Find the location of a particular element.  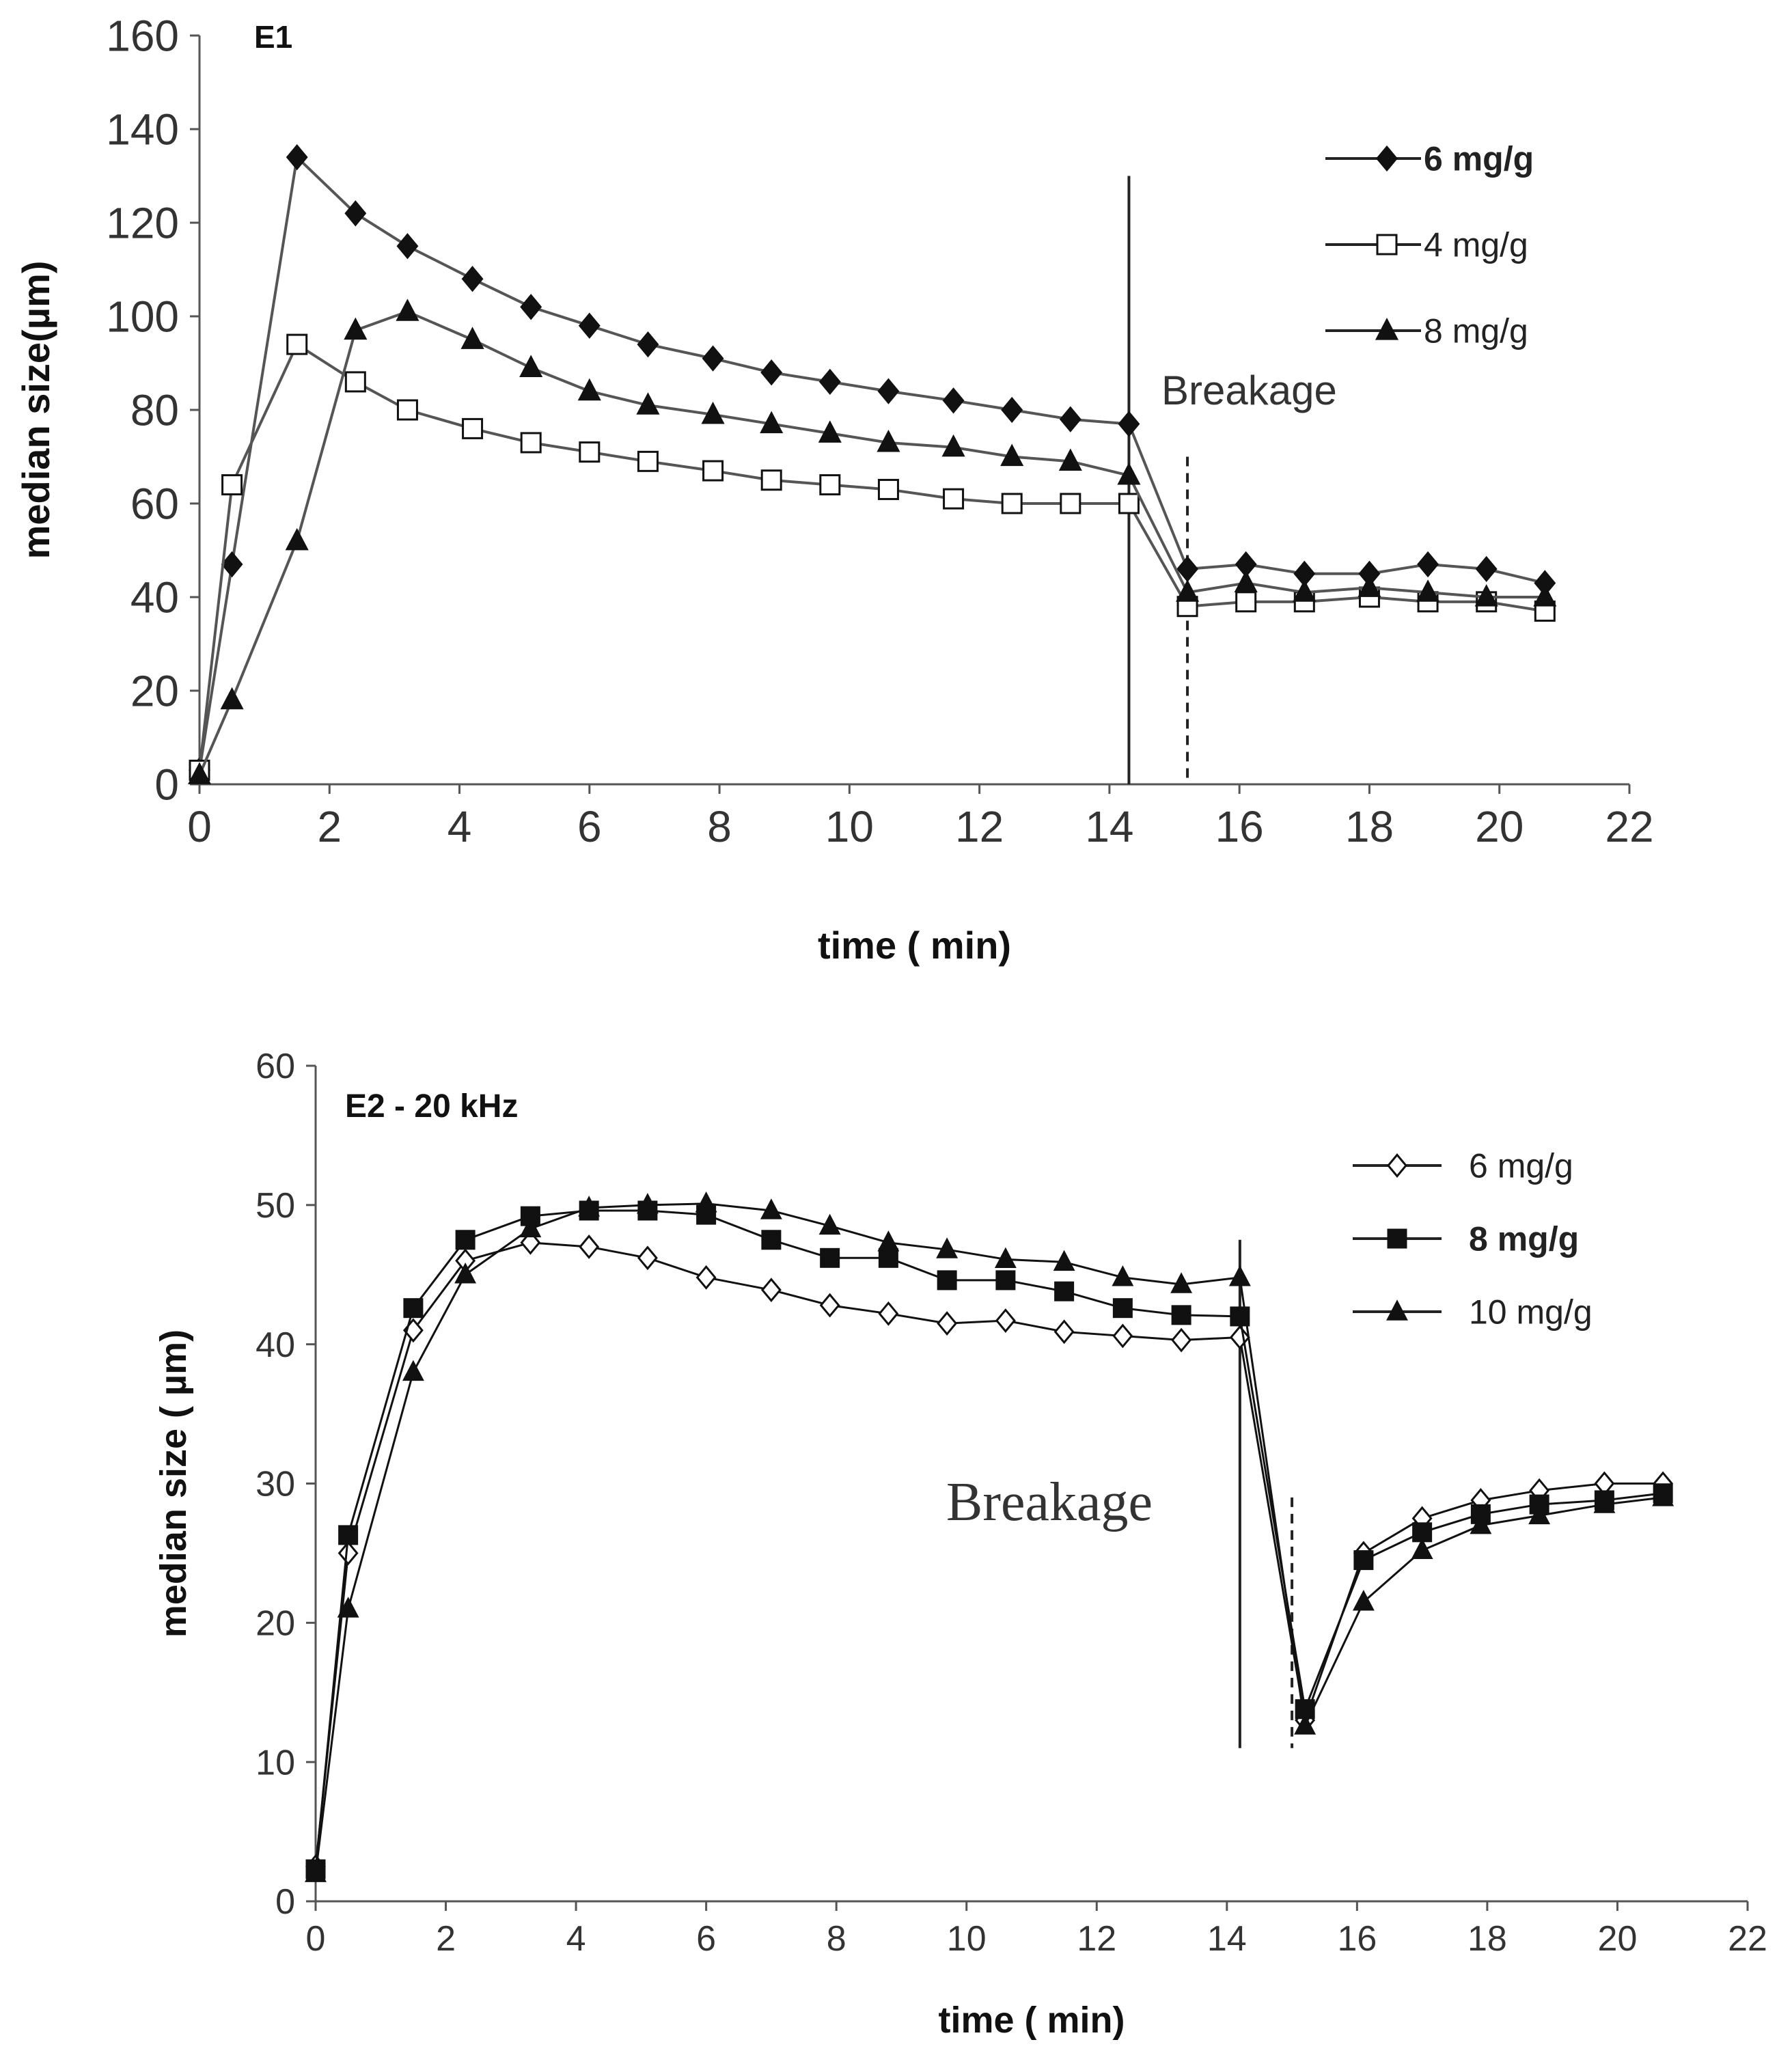

y-tick-label: 100 is located at coordinates (143, 316).